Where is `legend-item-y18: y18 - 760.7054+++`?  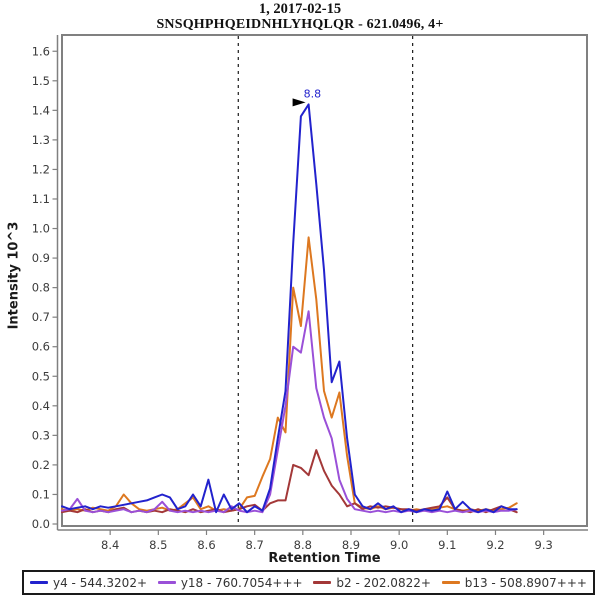
legend-item-y18: y18 - 760.7054+++ is located at coordinates (230, 582).